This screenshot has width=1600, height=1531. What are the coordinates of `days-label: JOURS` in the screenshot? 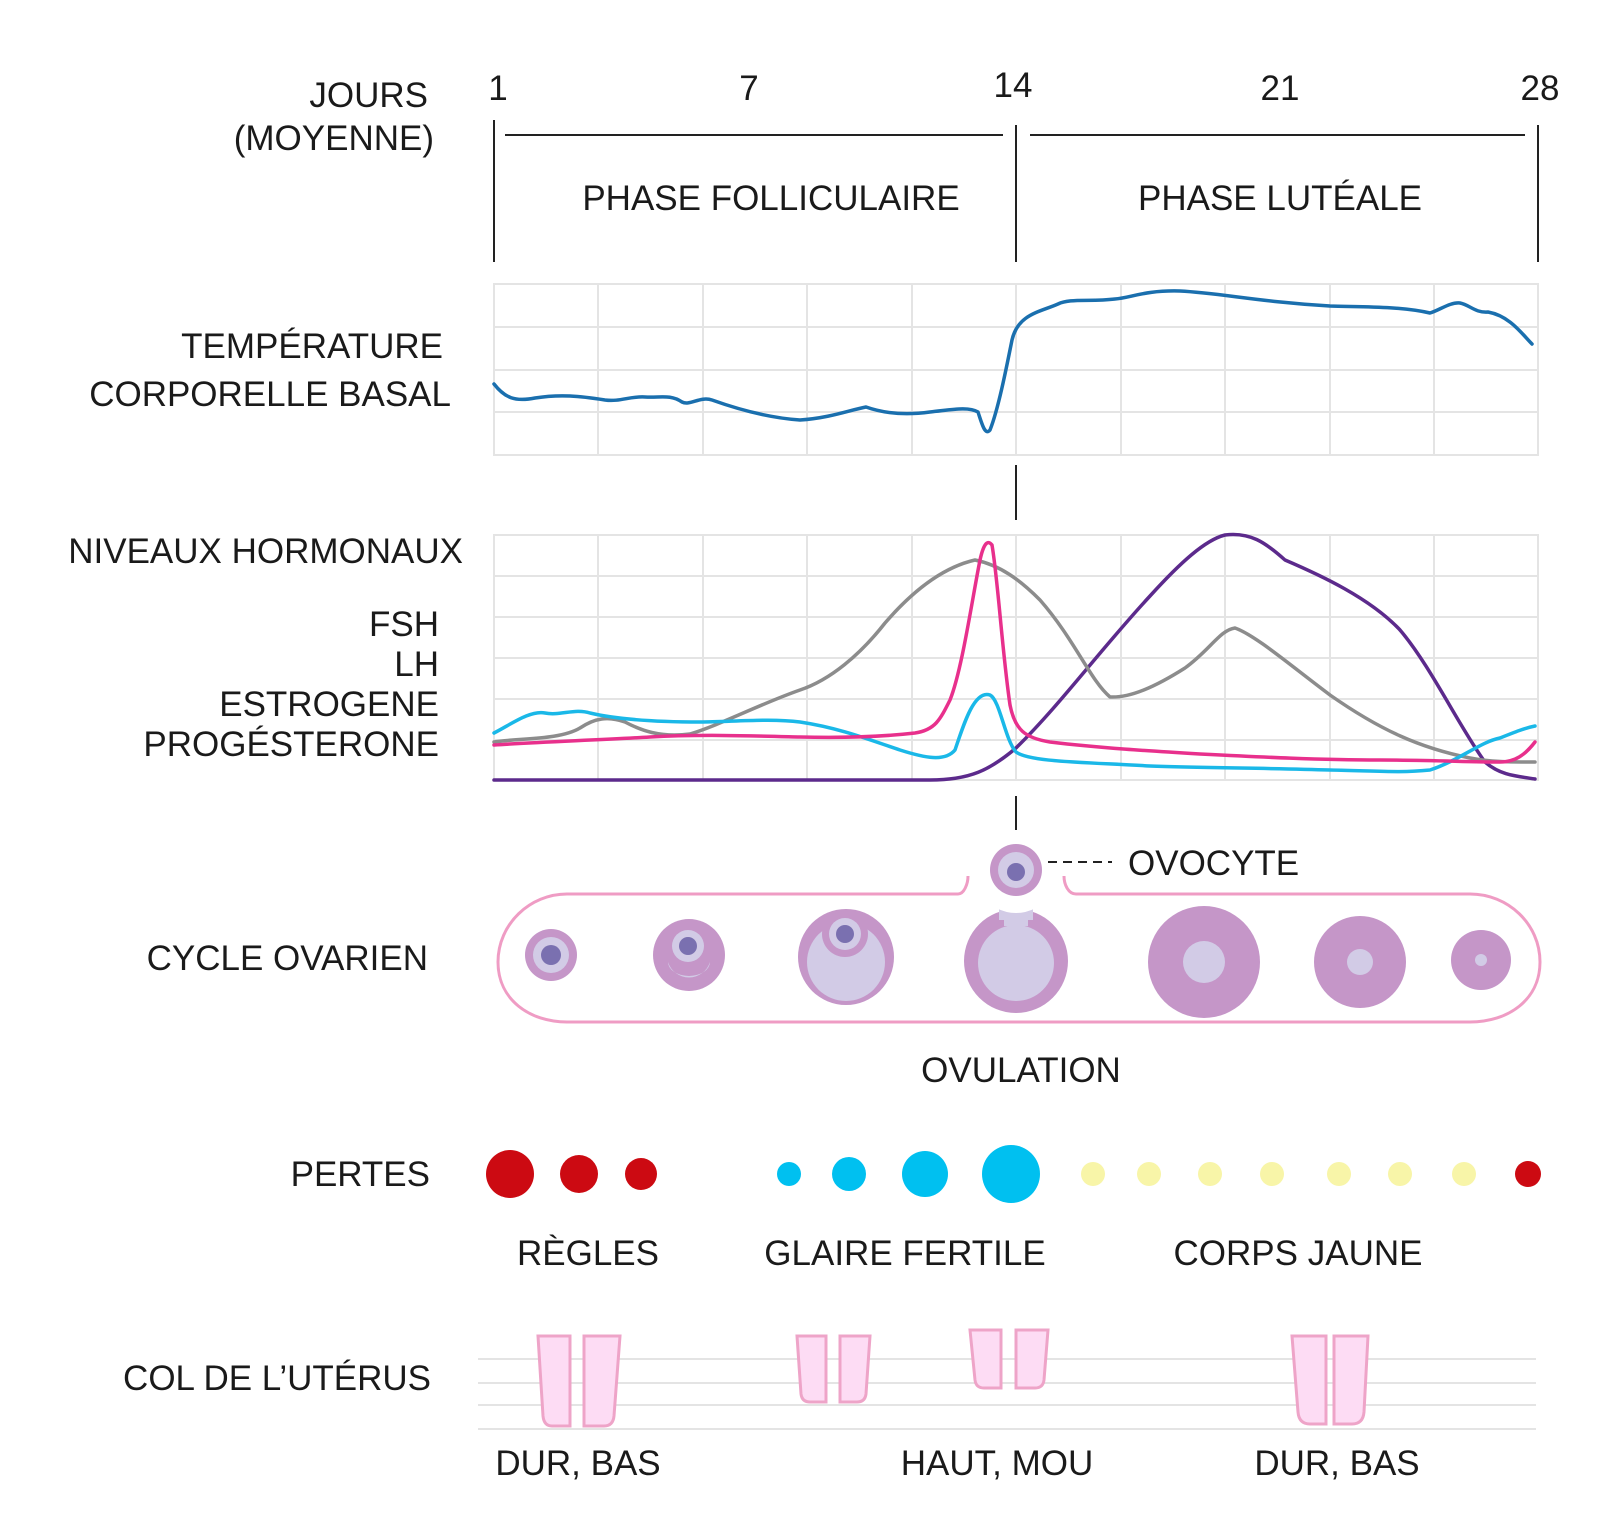 It's located at (368, 95).